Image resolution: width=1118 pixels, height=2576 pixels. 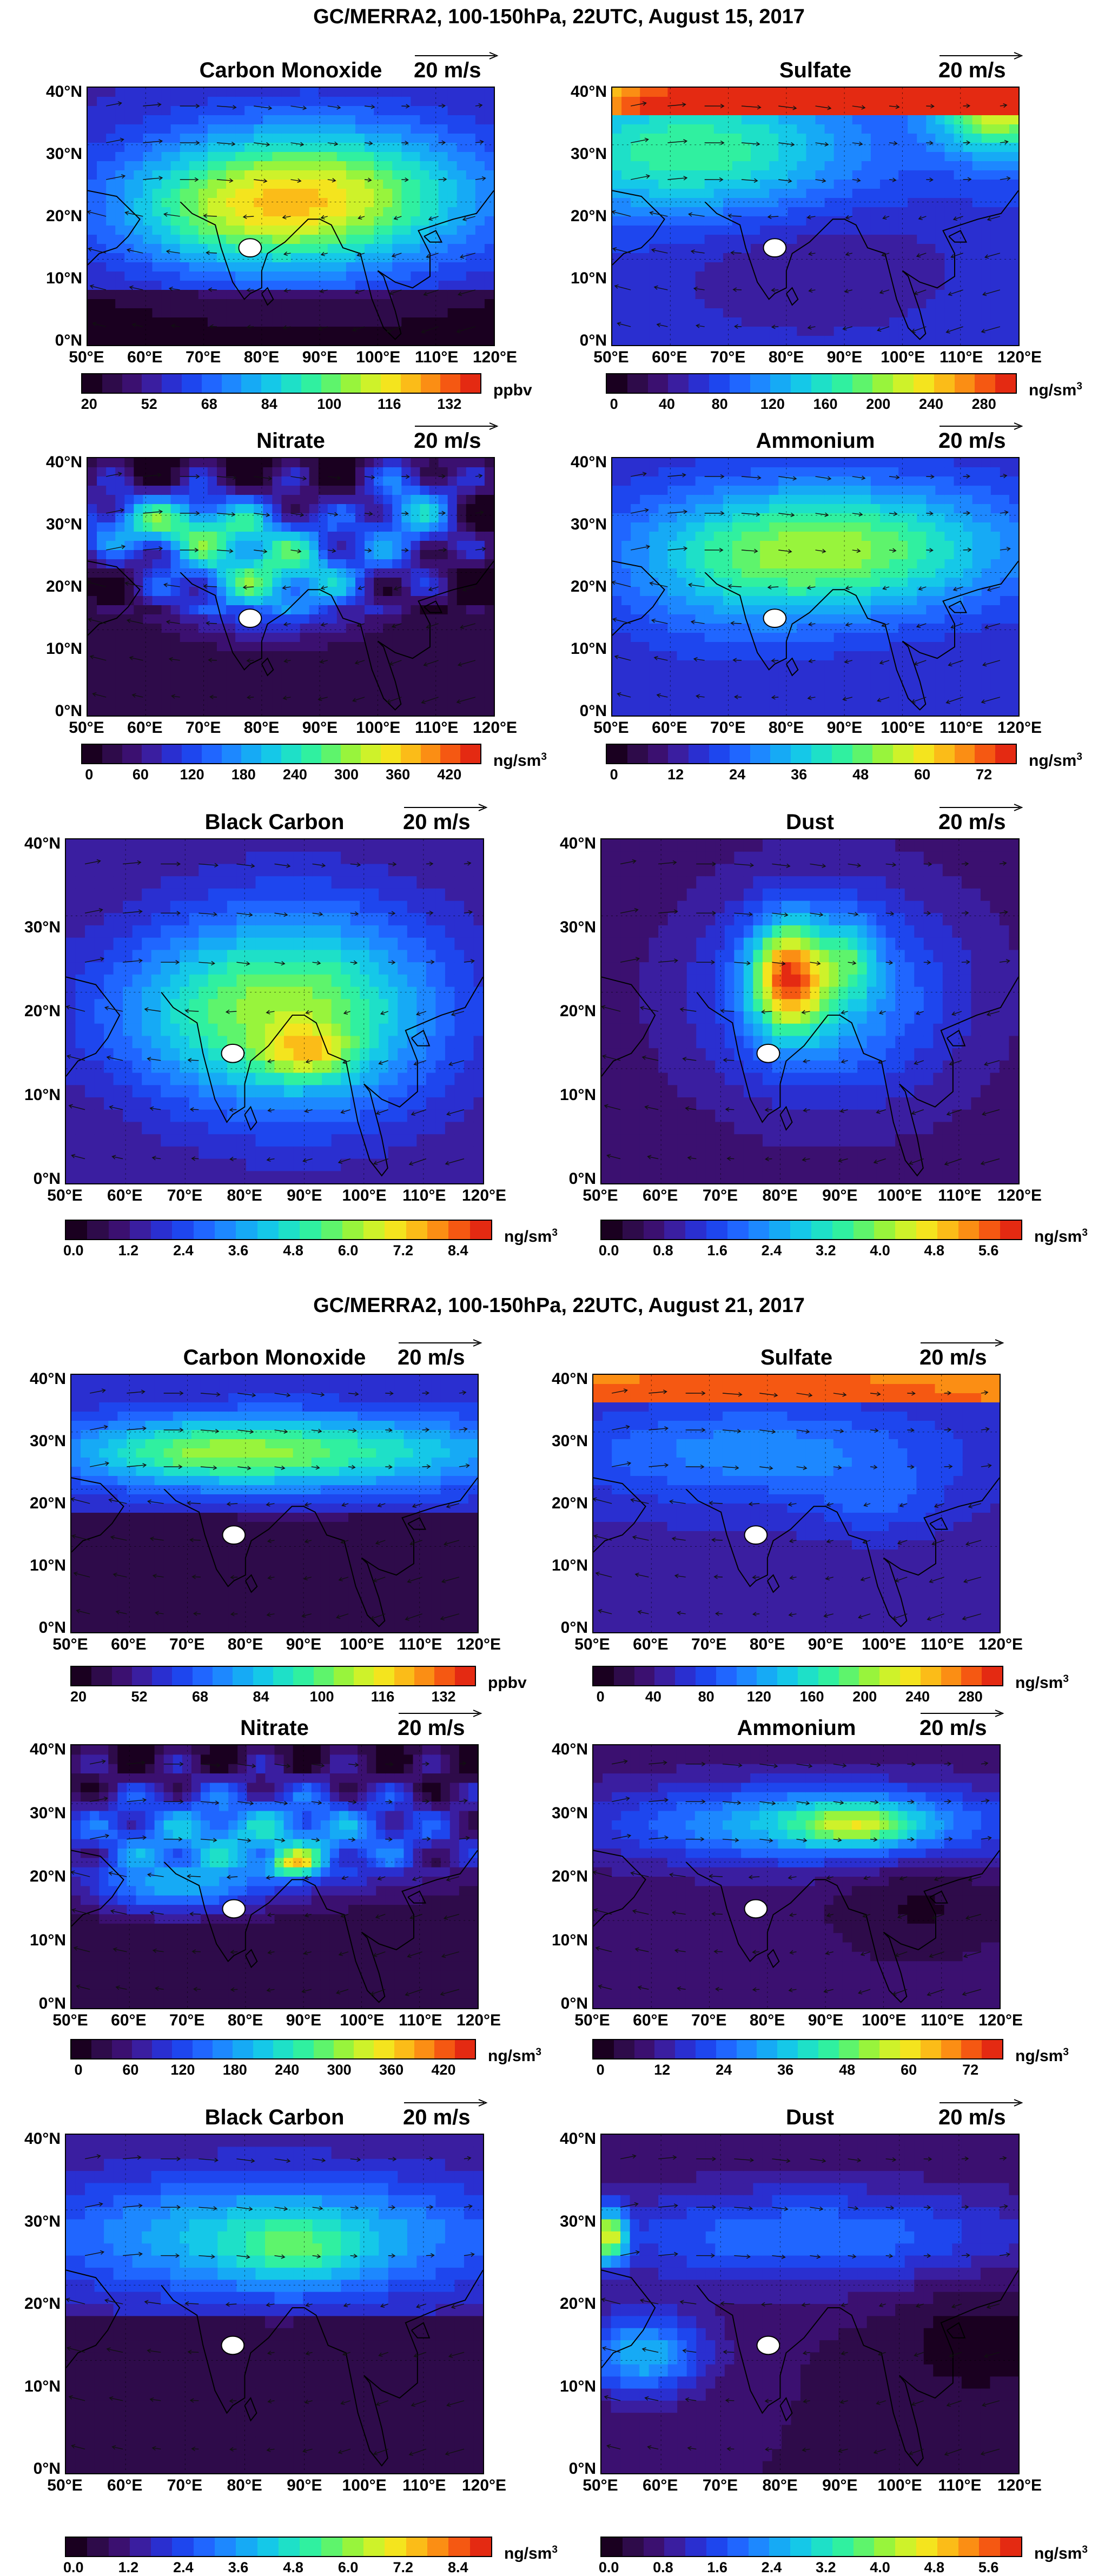 I want to click on colorbar-tick-label: 4.8, so click(x=934, y=2568).